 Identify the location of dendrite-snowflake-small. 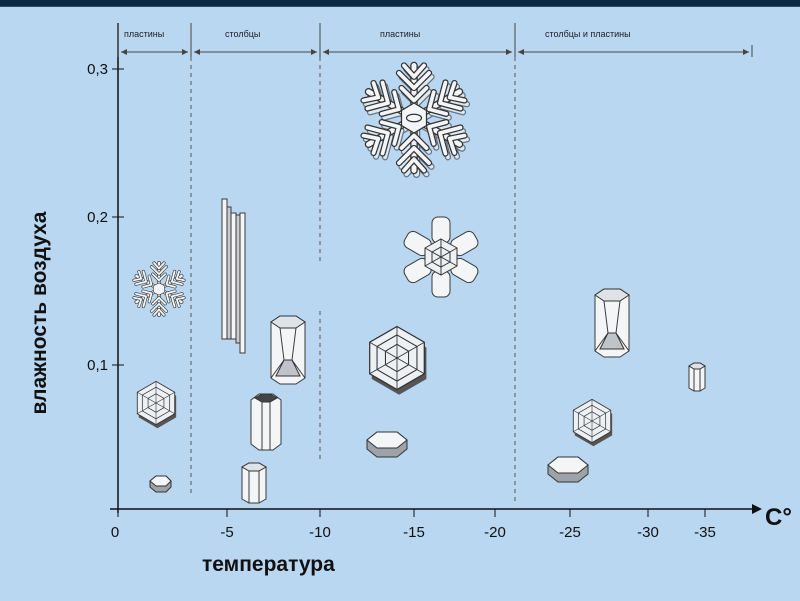
(159, 289).